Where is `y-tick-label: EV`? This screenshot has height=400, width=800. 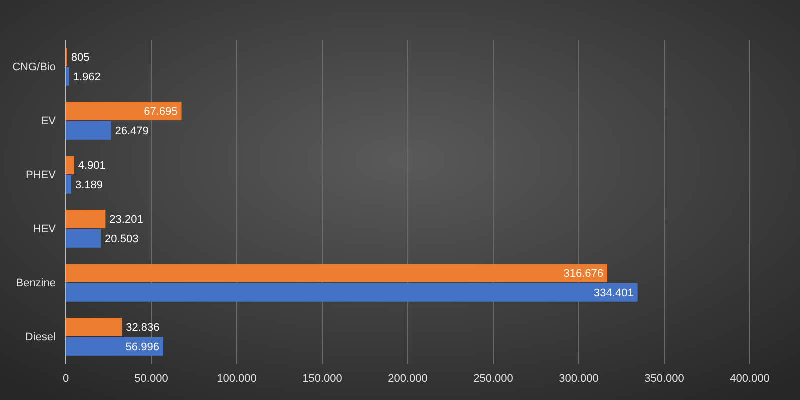 y-tick-label: EV is located at coordinates (49, 122).